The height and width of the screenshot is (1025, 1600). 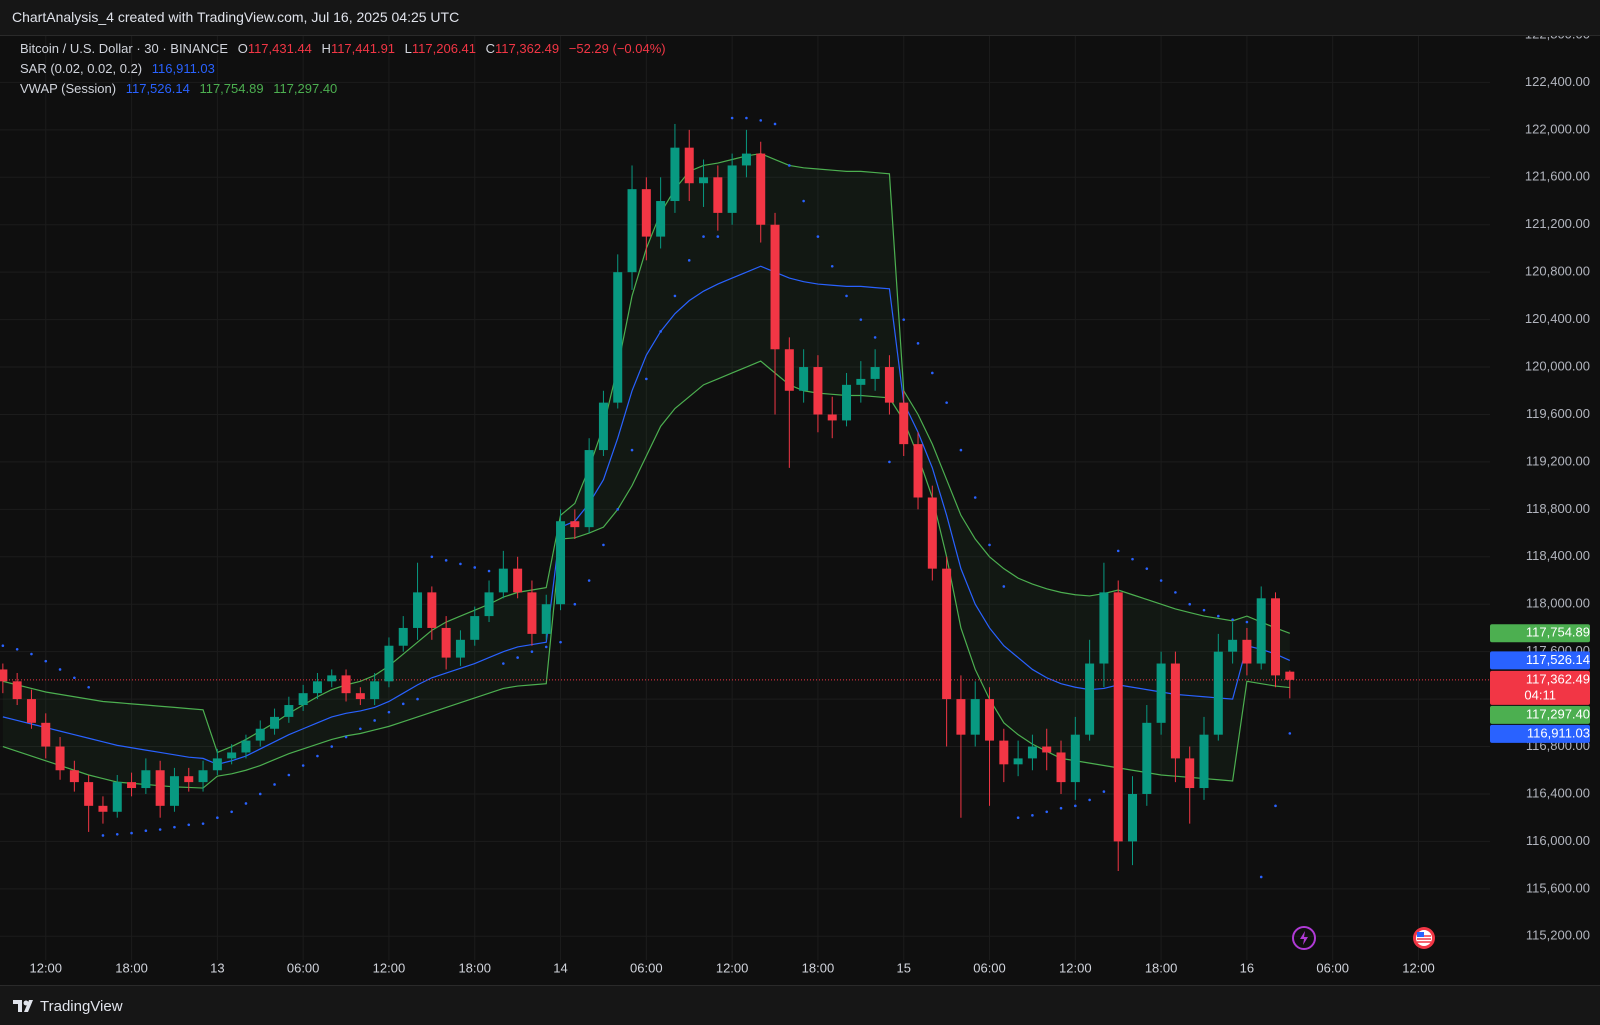 I want to click on legend-ohlc-key: L, so click(x=408, y=48).